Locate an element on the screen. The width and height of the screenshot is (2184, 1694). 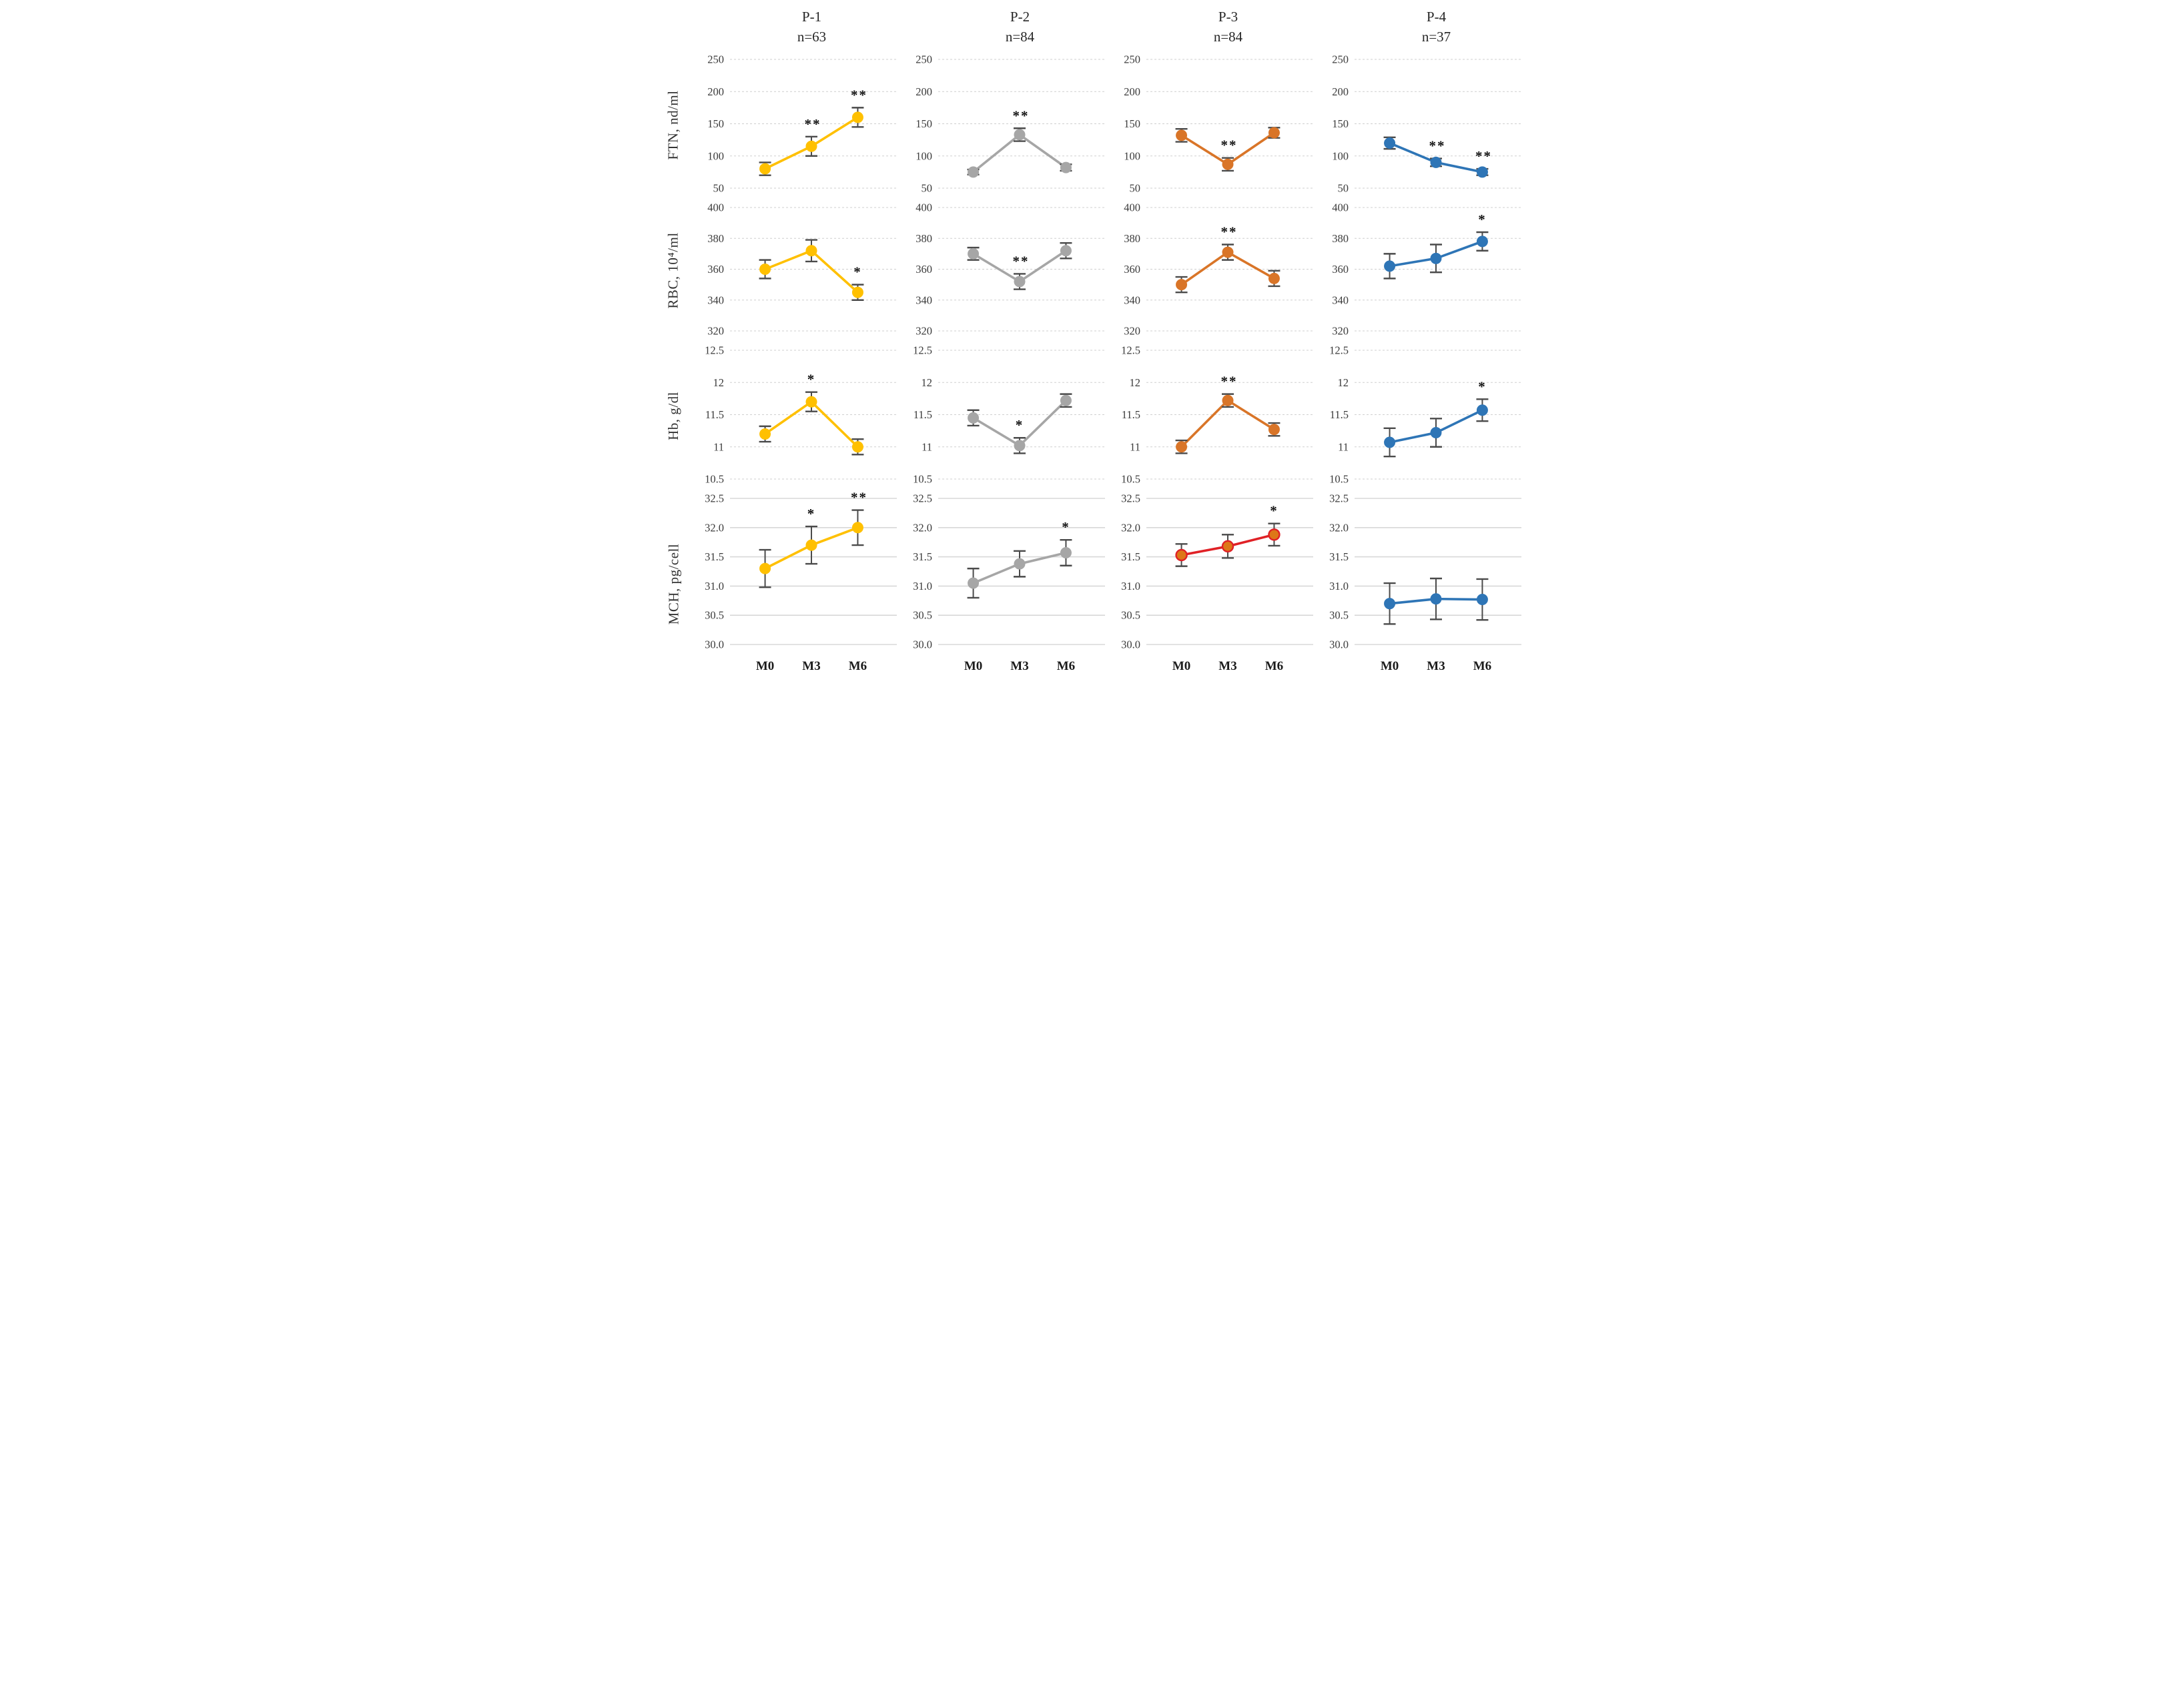
y-axis-title: FTN, nd/ml is located at coordinates (673, 124).